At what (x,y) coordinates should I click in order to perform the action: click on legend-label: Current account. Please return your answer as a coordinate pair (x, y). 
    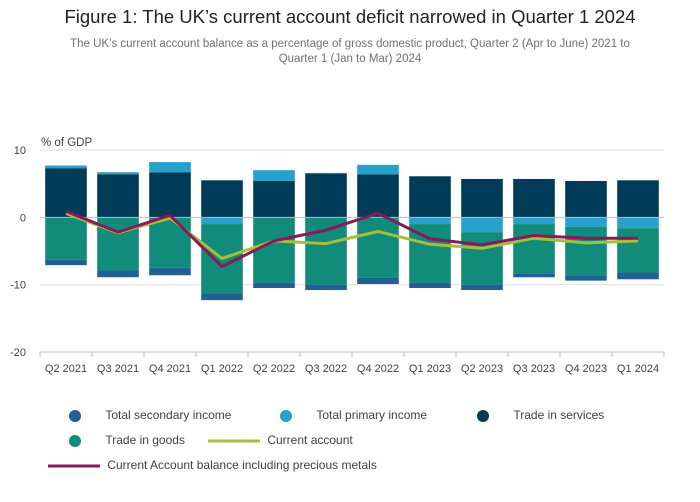
    Looking at the image, I should click on (310, 440).